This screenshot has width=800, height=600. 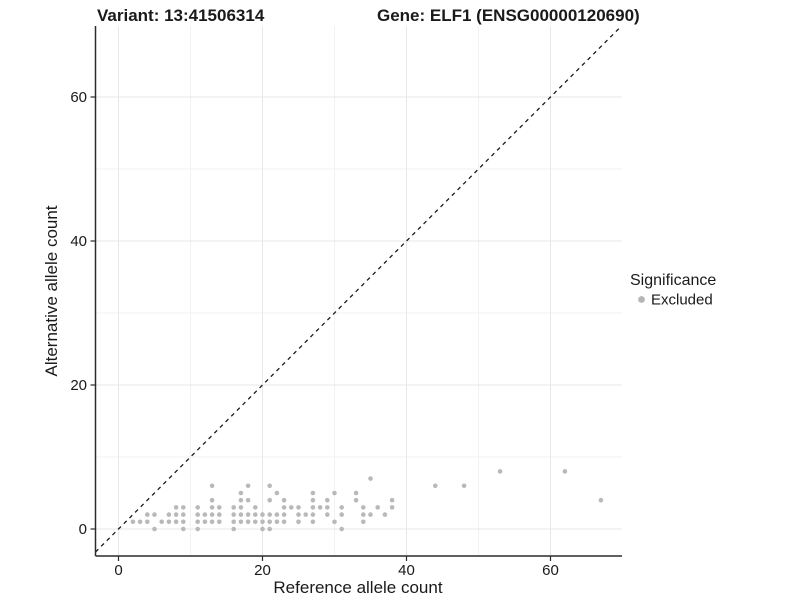 What do you see at coordinates (406, 570) in the screenshot?
I see `x-tick-label: 40` at bounding box center [406, 570].